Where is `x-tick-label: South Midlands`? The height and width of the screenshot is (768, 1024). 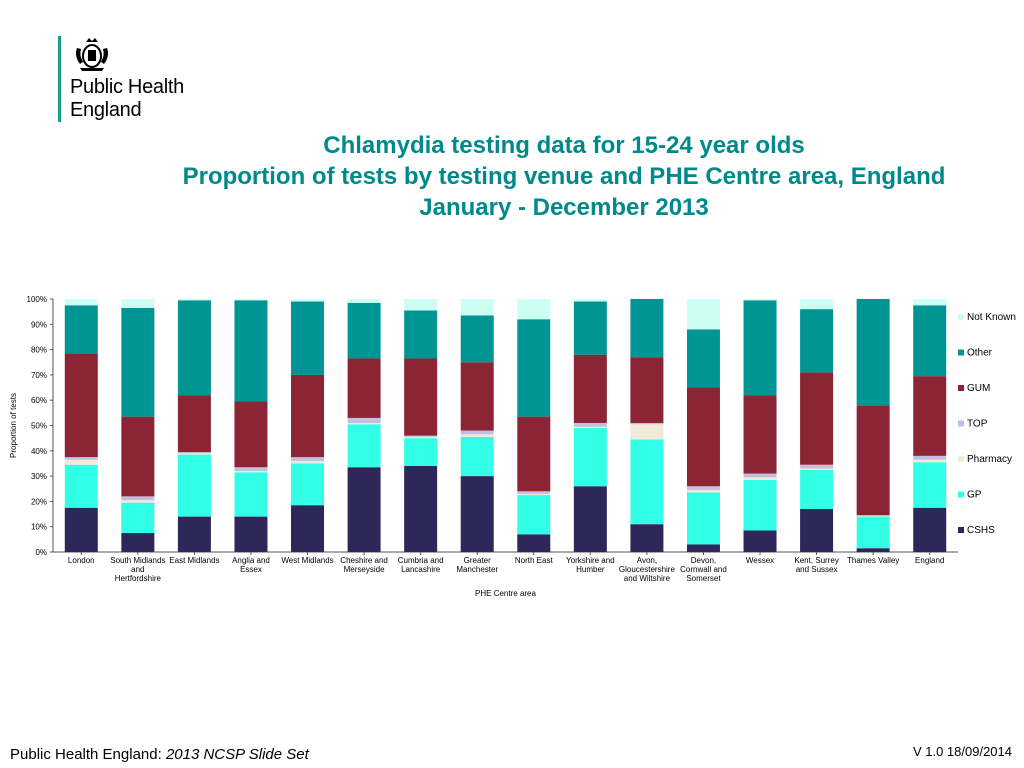
x-tick-label: South Midlands is located at coordinates (137, 560).